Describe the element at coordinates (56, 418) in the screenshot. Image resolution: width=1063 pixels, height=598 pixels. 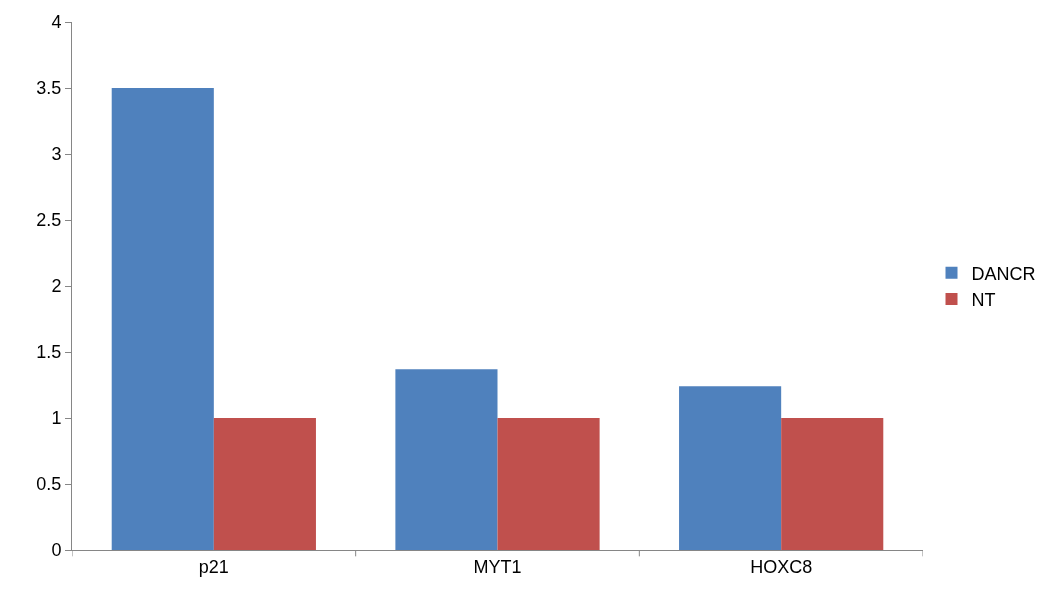
I see `y-tick-label: 1` at that location.